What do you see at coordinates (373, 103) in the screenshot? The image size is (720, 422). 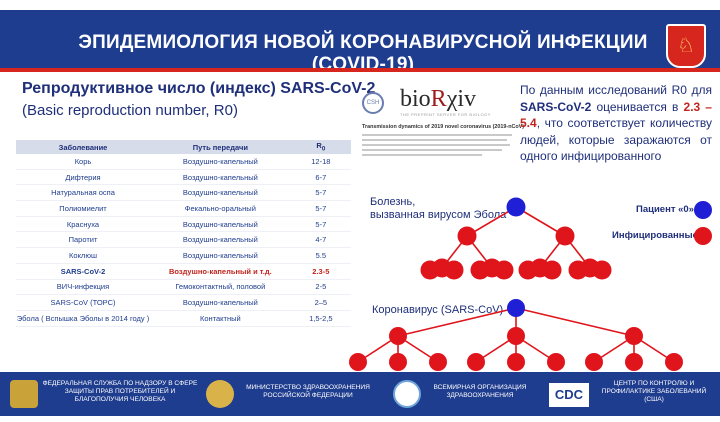 I see `csh-logo-icon: CSH` at bounding box center [373, 103].